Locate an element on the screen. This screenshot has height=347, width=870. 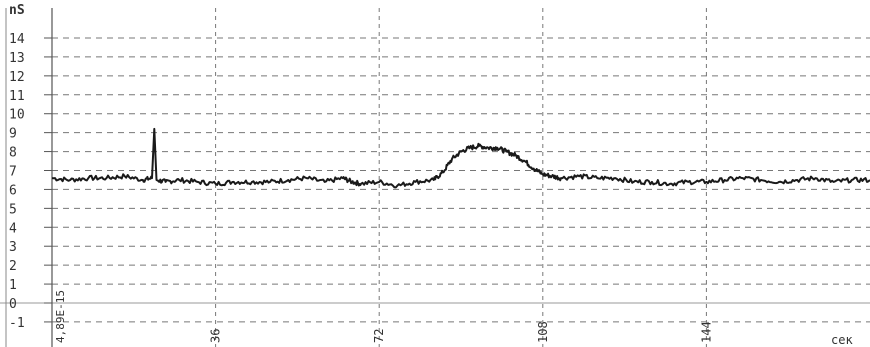
x-tick-label: 108 is located at coordinates (543, 332).